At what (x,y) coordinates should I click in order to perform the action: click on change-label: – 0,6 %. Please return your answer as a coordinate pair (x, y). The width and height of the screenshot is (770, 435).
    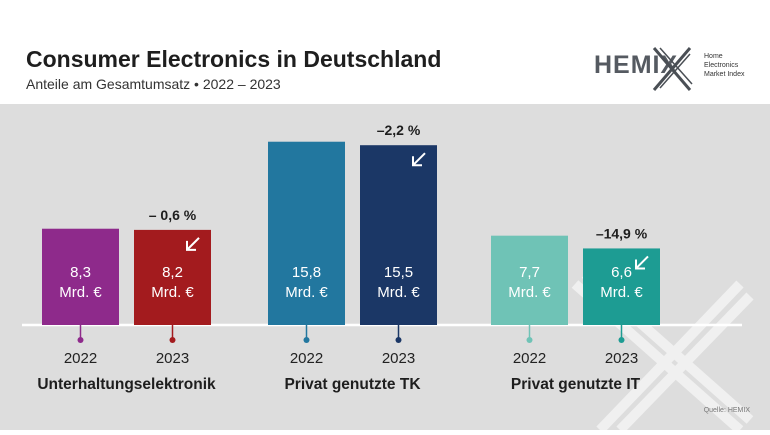
    Looking at the image, I should click on (173, 215).